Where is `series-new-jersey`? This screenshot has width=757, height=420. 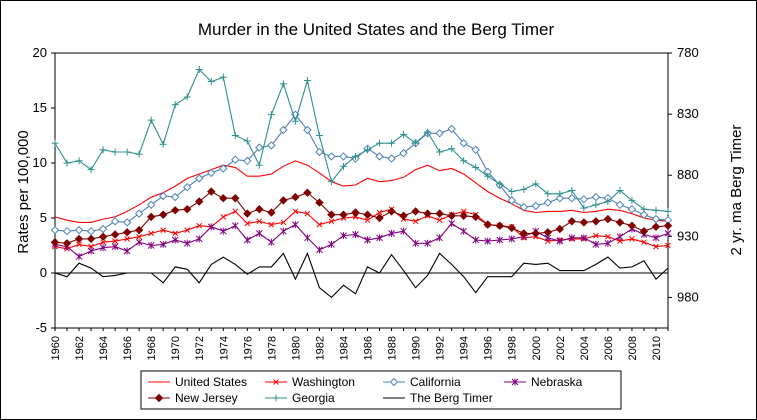
series-new-jersey is located at coordinates (361, 217).